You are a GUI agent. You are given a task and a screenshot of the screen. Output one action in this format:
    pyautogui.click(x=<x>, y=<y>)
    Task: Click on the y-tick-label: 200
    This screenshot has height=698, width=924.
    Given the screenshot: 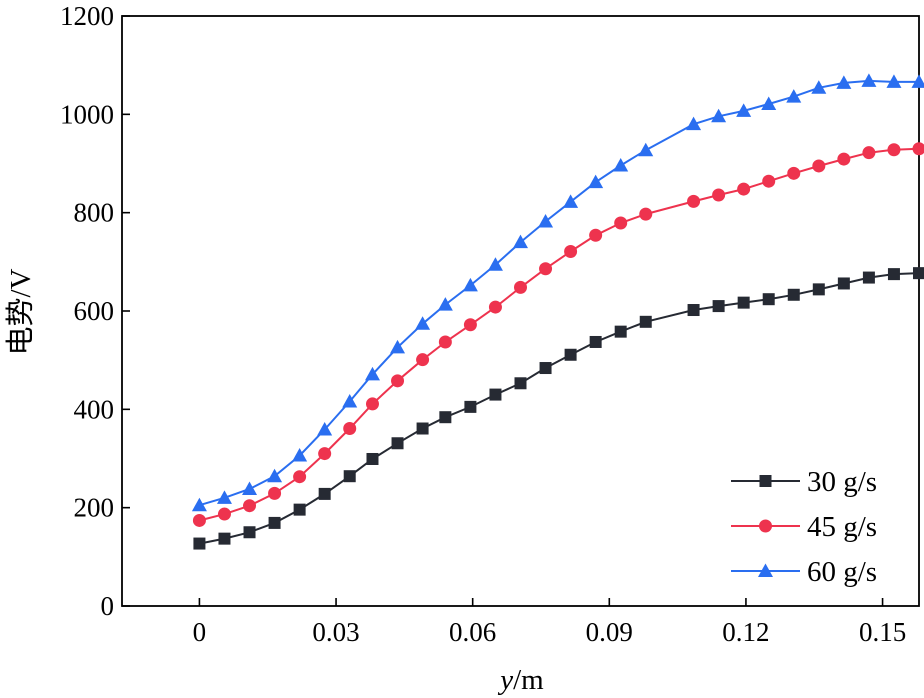 What is the action you would take?
    pyautogui.click(x=94, y=508)
    